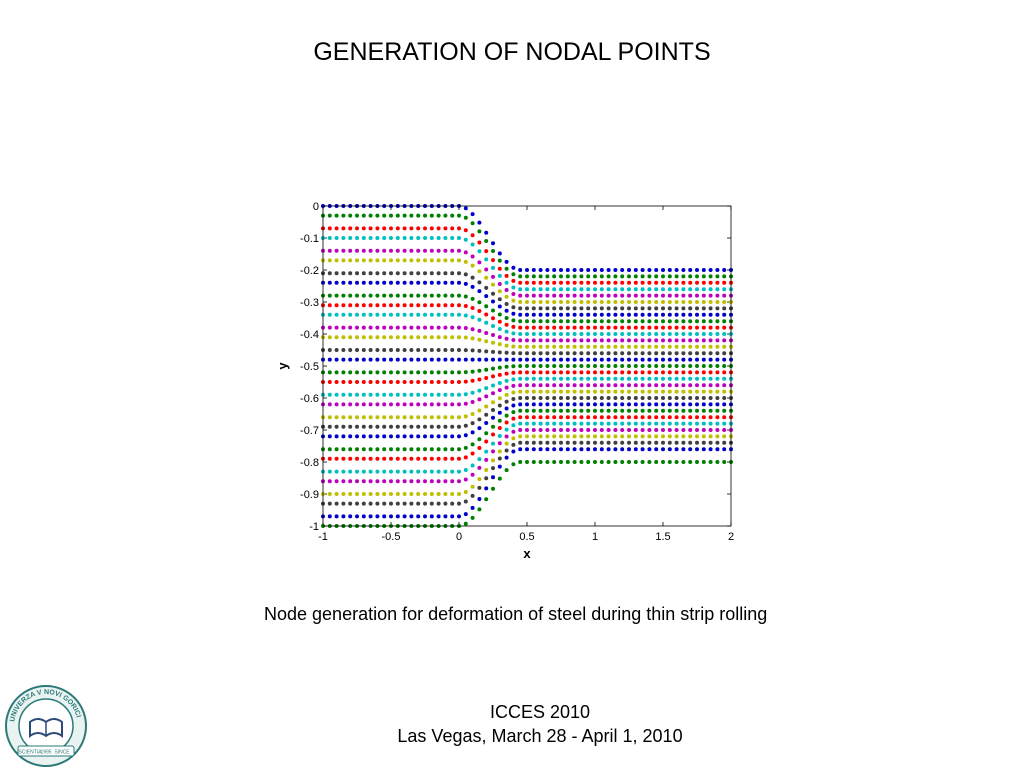 This screenshot has width=1024, height=768. I want to click on y-tick-label: -0.1, so click(309, 239).